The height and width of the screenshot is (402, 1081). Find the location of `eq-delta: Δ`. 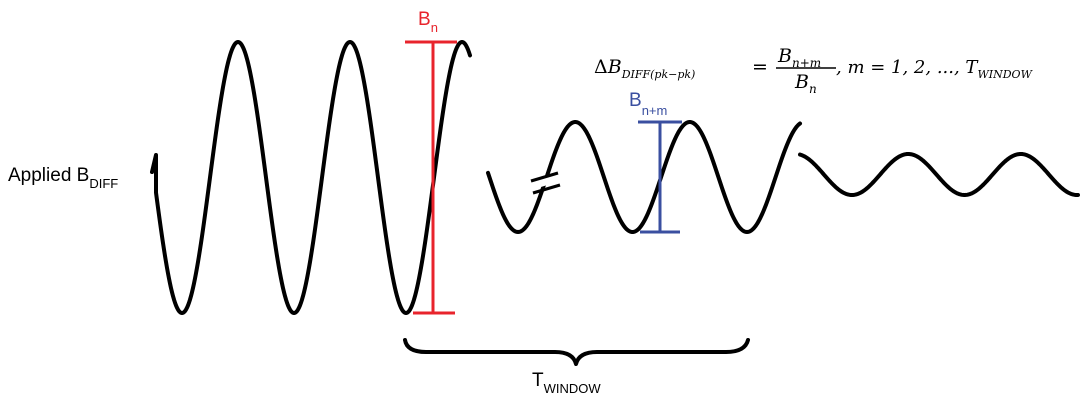

eq-delta: Δ is located at coordinates (601, 67).